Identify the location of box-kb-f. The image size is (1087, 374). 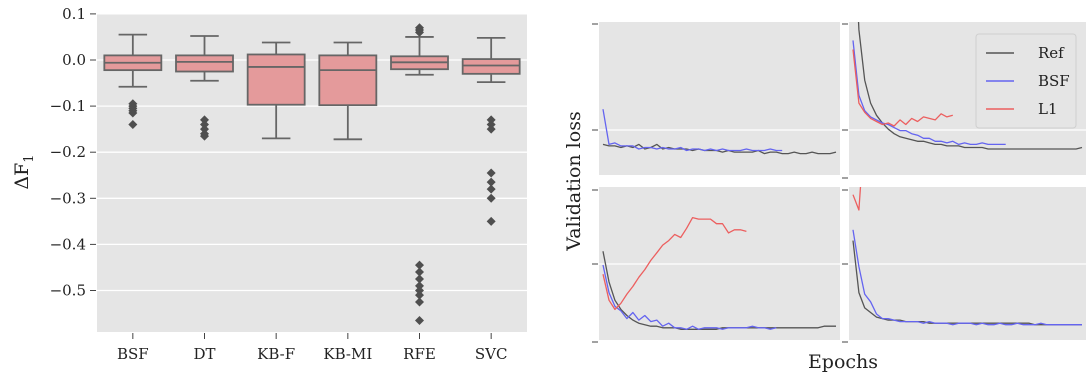
(276, 90).